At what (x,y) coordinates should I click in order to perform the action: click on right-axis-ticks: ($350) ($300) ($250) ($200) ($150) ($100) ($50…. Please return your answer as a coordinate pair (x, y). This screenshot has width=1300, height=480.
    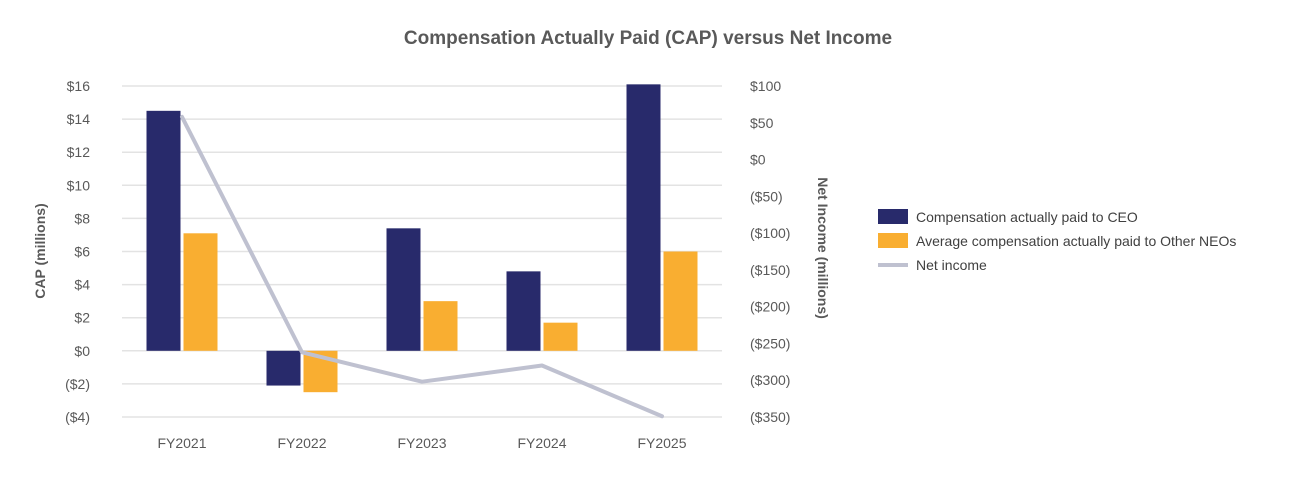
    Looking at the image, I should click on (770, 251).